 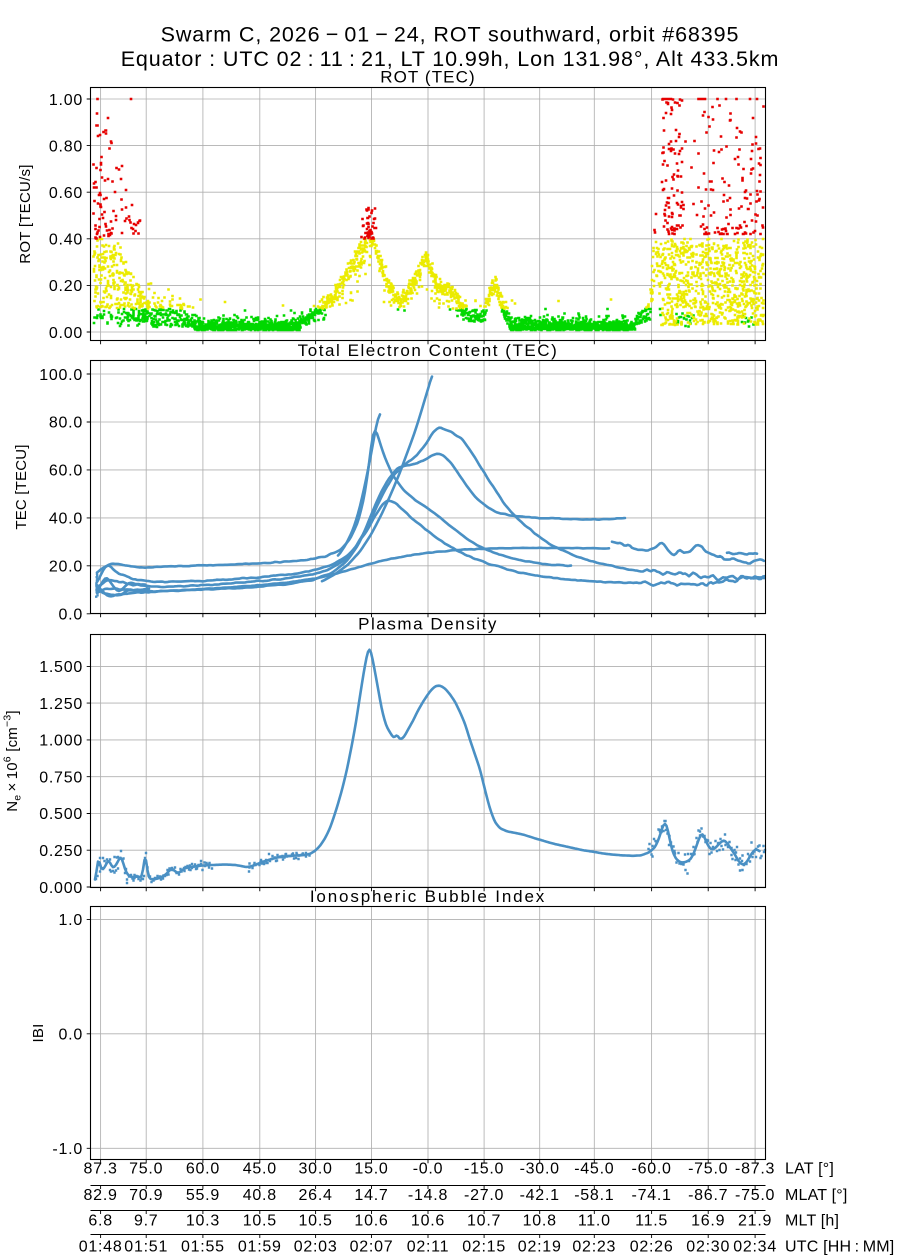 I want to click on svg-text: 11.0, so click(x=594, y=1221).